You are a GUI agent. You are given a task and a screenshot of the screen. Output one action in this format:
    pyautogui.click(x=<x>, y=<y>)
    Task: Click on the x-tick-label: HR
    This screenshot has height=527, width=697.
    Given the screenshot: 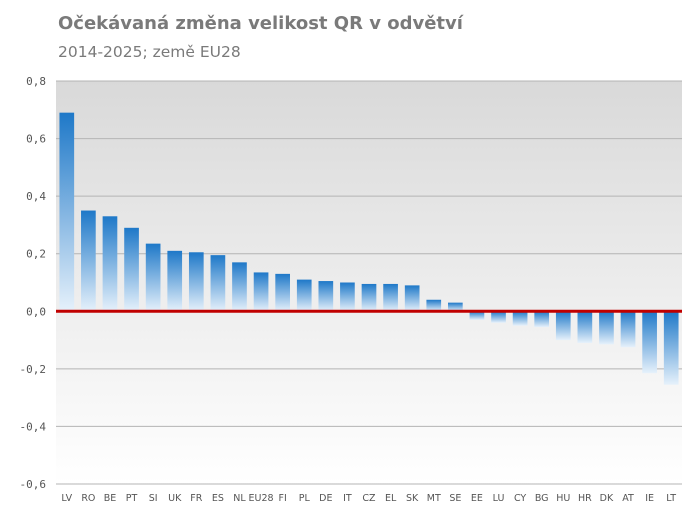 What is the action you would take?
    pyautogui.click(x=585, y=498)
    